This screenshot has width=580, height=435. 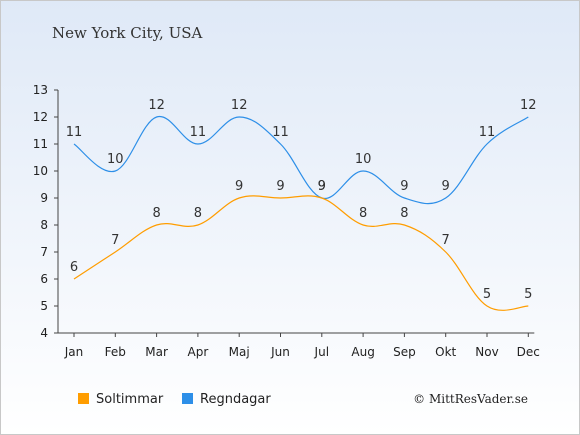 I want to click on y-tick-label: 8, so click(x=44, y=225).